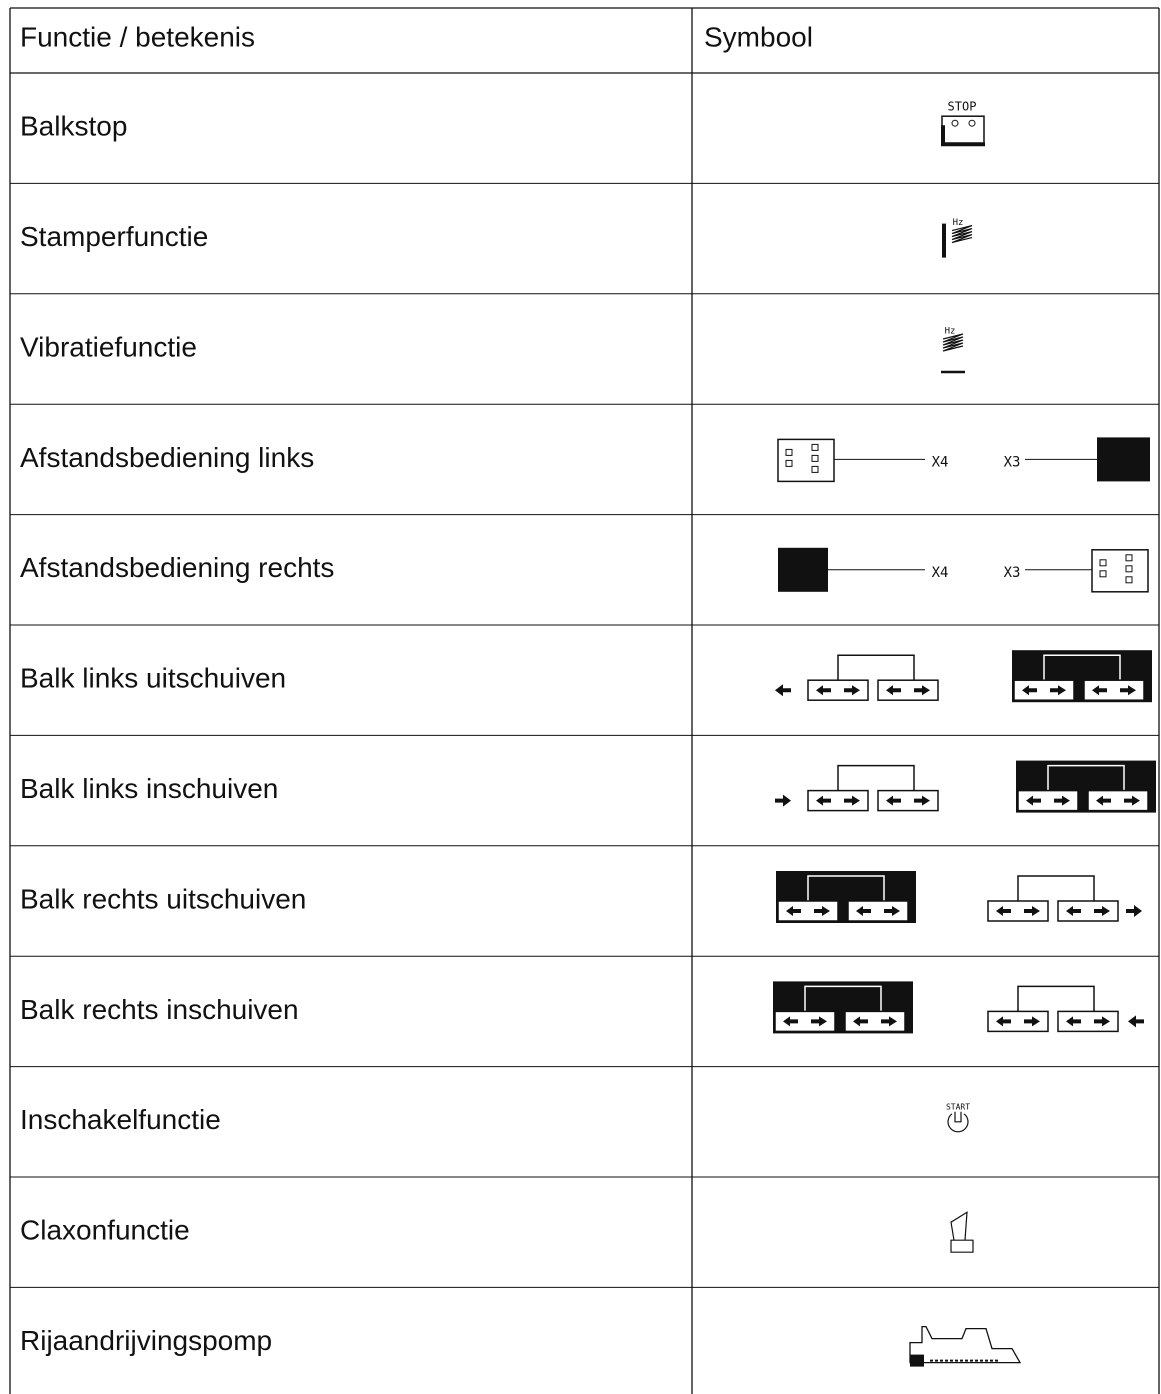 The height and width of the screenshot is (1394, 1161). I want to click on function-cell: Afstandsbediening rechts, so click(177, 567).